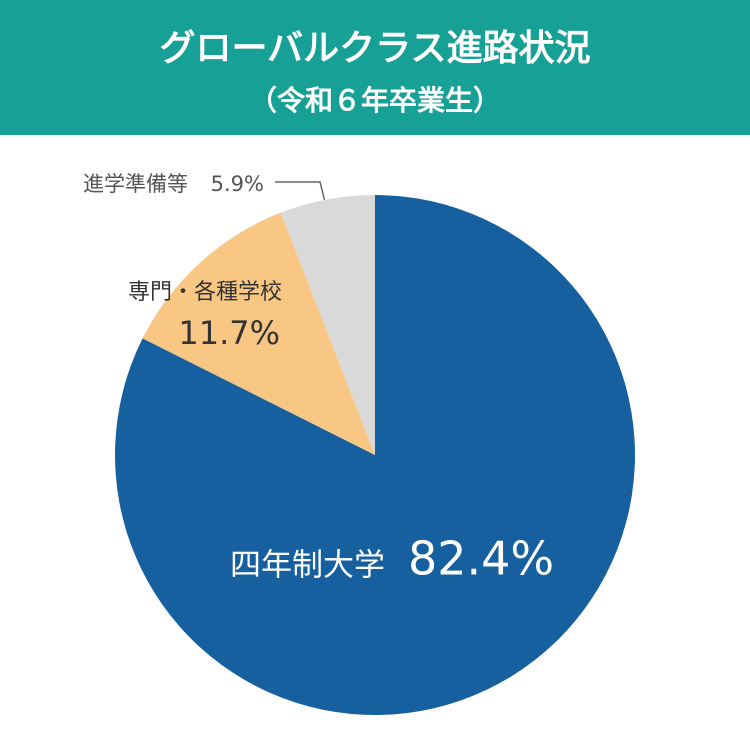  What do you see at coordinates (481, 559) in the screenshot?
I see `slice-value: 82.4%` at bounding box center [481, 559].